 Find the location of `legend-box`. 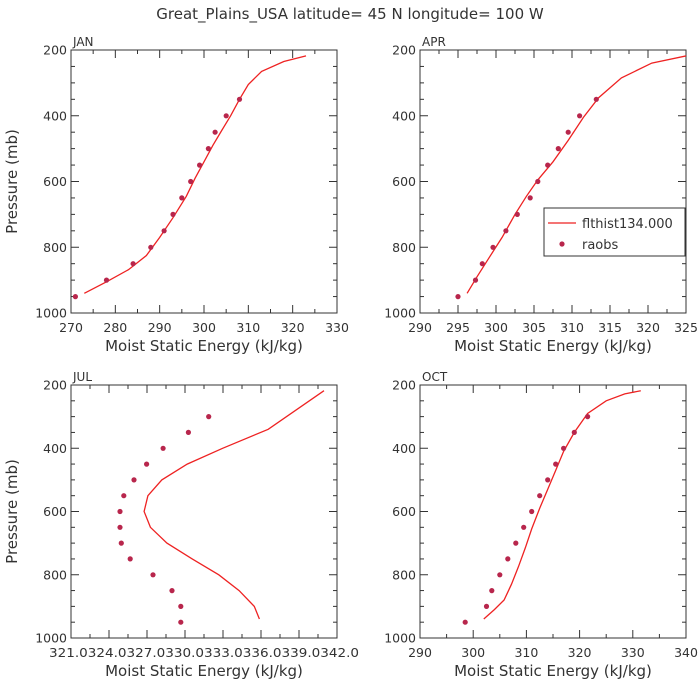

legend-box is located at coordinates (614, 232).